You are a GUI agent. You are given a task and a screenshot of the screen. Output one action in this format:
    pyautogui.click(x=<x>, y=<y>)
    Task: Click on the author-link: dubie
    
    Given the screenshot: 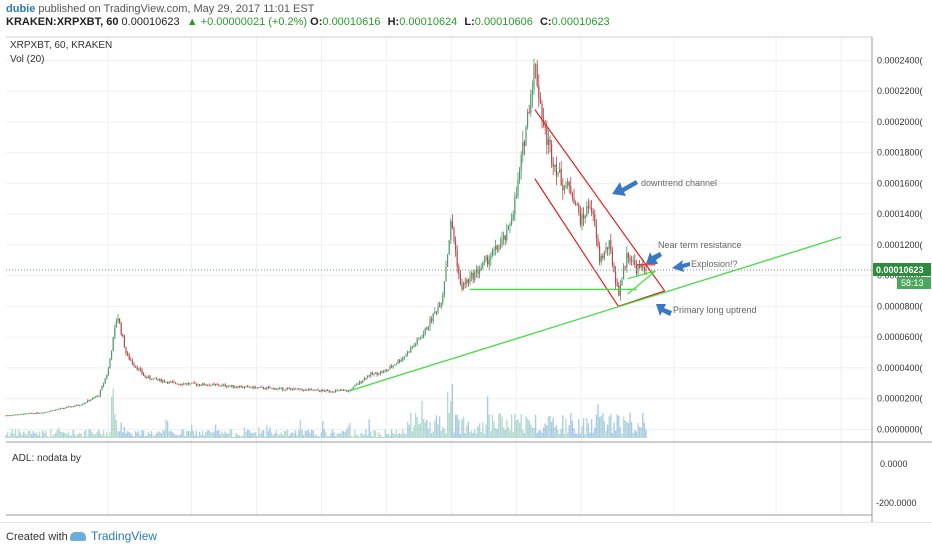 What is the action you would take?
    pyautogui.click(x=21, y=9)
    